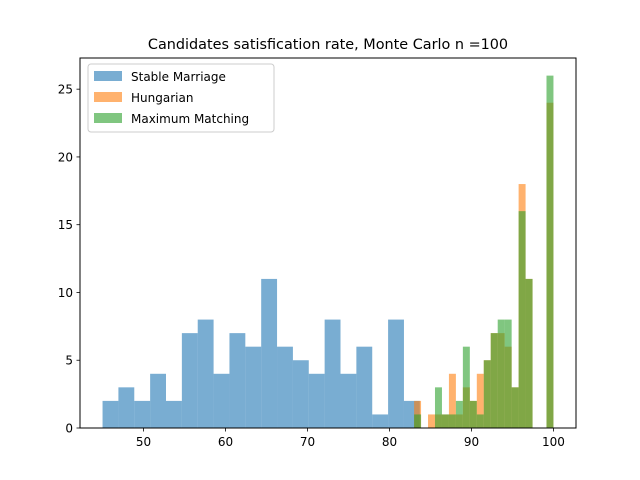  Describe the element at coordinates (65, 293) in the screenshot. I see `y-tick-label: 10` at that location.